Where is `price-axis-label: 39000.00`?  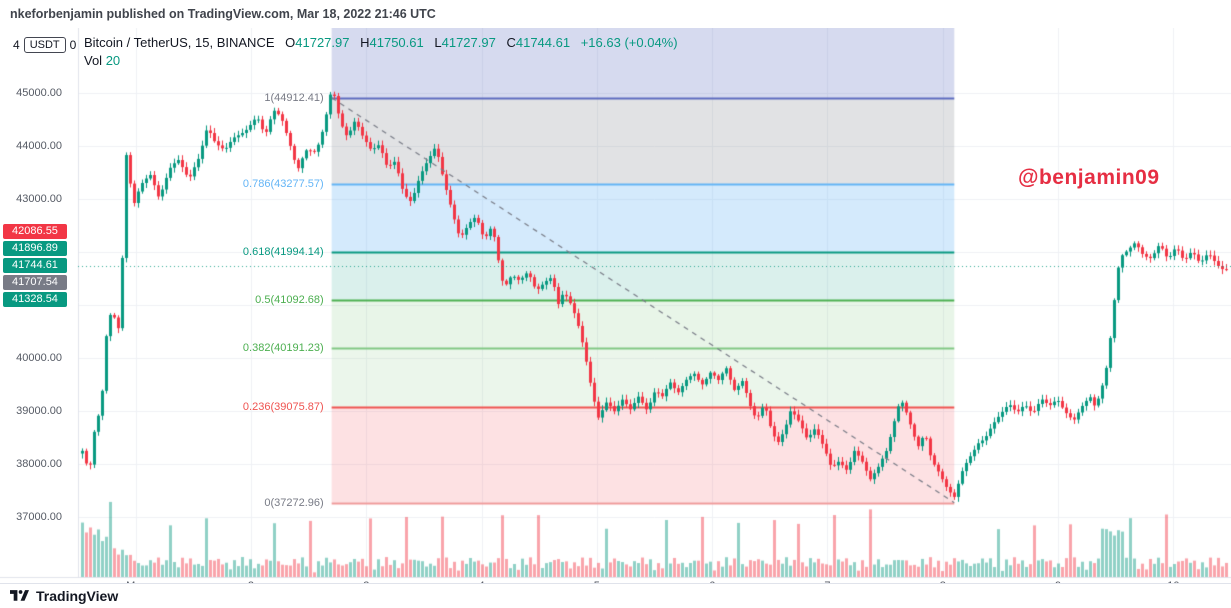 price-axis-label: 39000.00 is located at coordinates (39, 411).